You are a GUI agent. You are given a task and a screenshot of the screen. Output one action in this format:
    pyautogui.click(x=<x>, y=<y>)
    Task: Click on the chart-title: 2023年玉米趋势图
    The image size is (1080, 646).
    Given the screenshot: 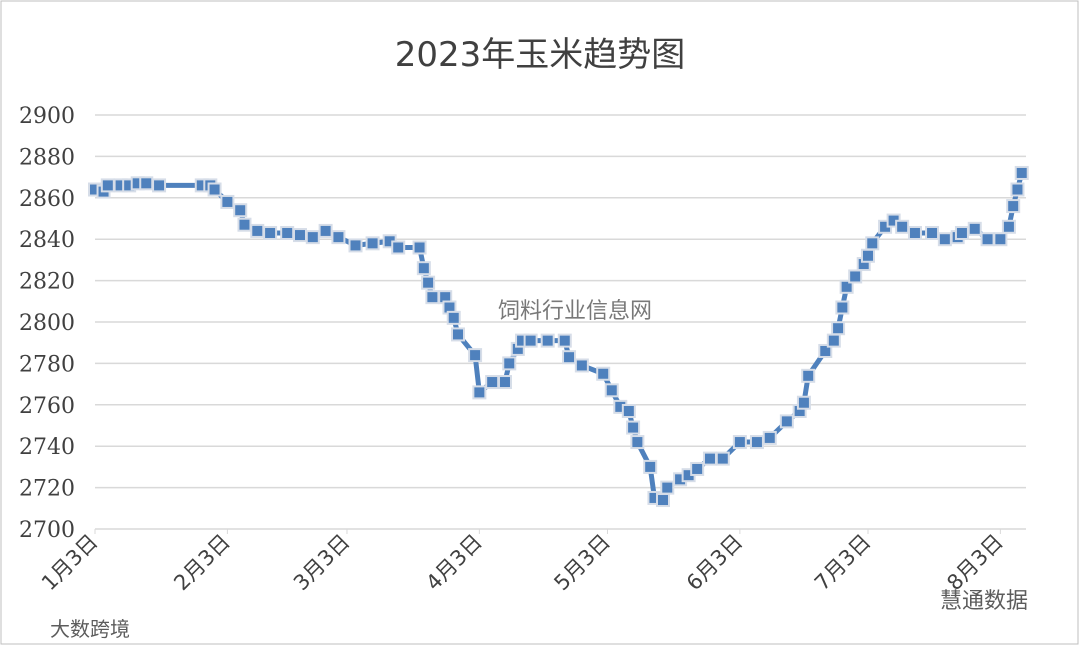 What is the action you would take?
    pyautogui.click(x=540, y=55)
    